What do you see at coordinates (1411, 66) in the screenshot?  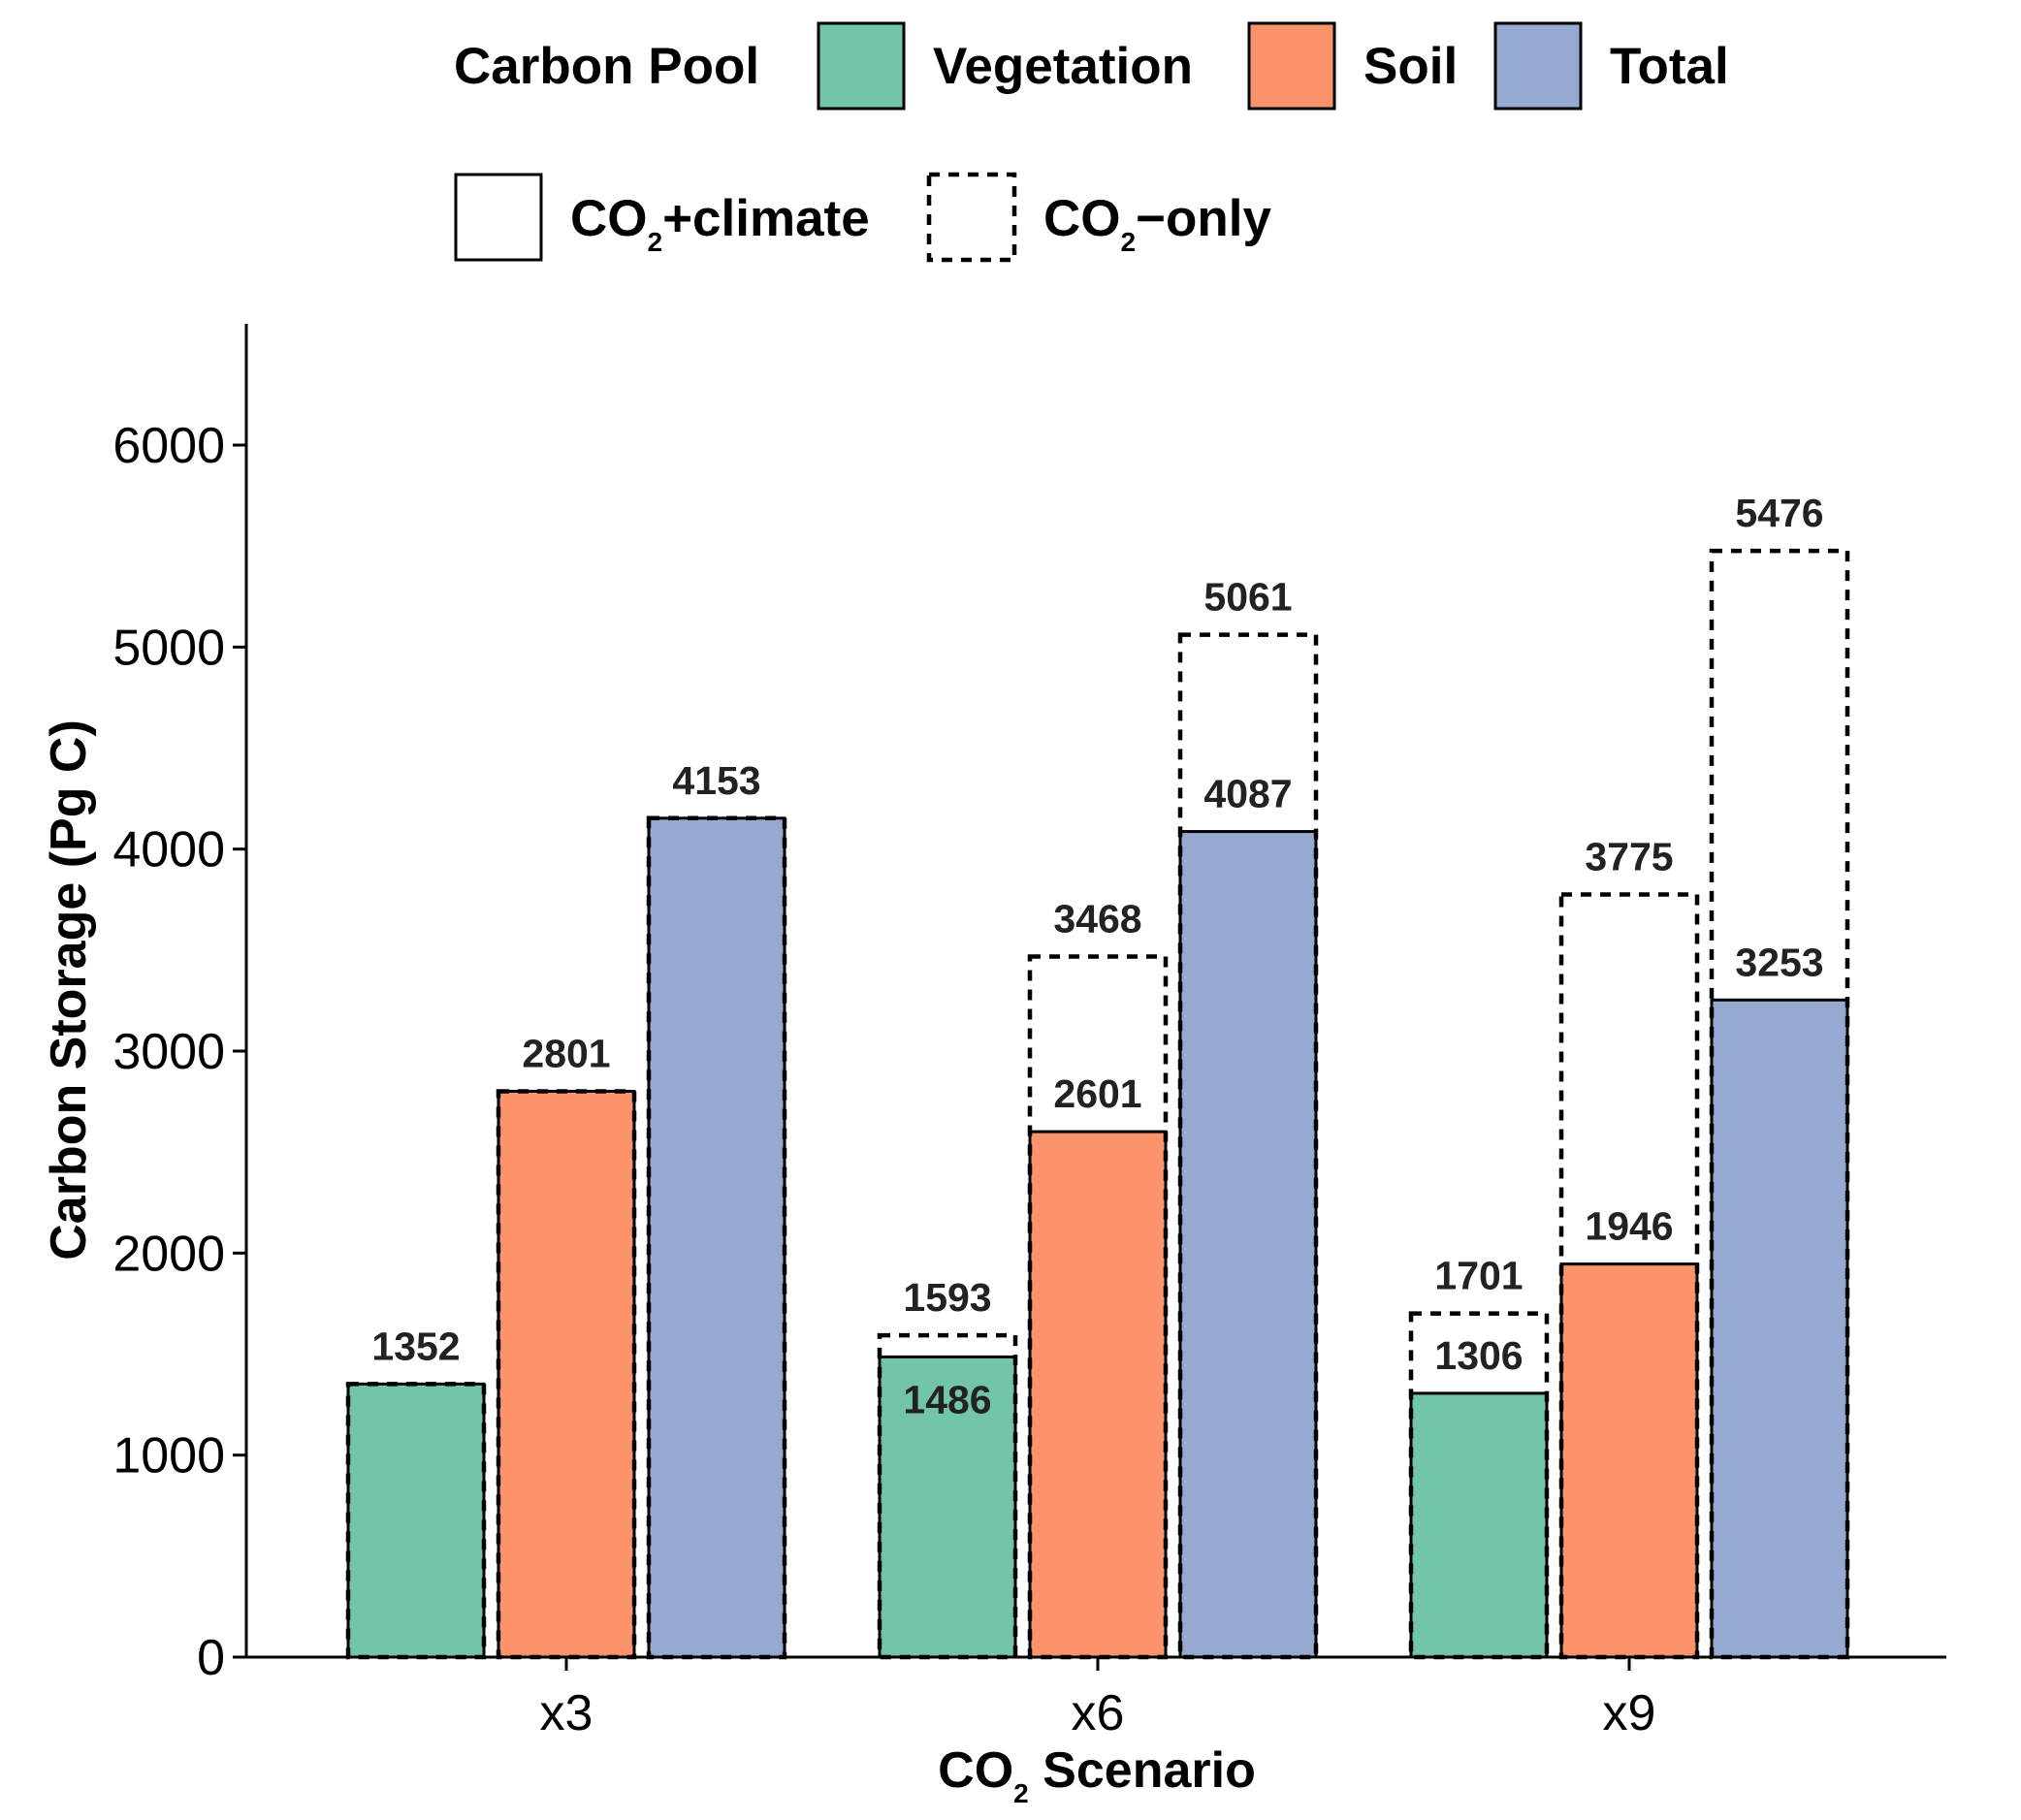 I see `legend-label-soil: Soil` at bounding box center [1411, 66].